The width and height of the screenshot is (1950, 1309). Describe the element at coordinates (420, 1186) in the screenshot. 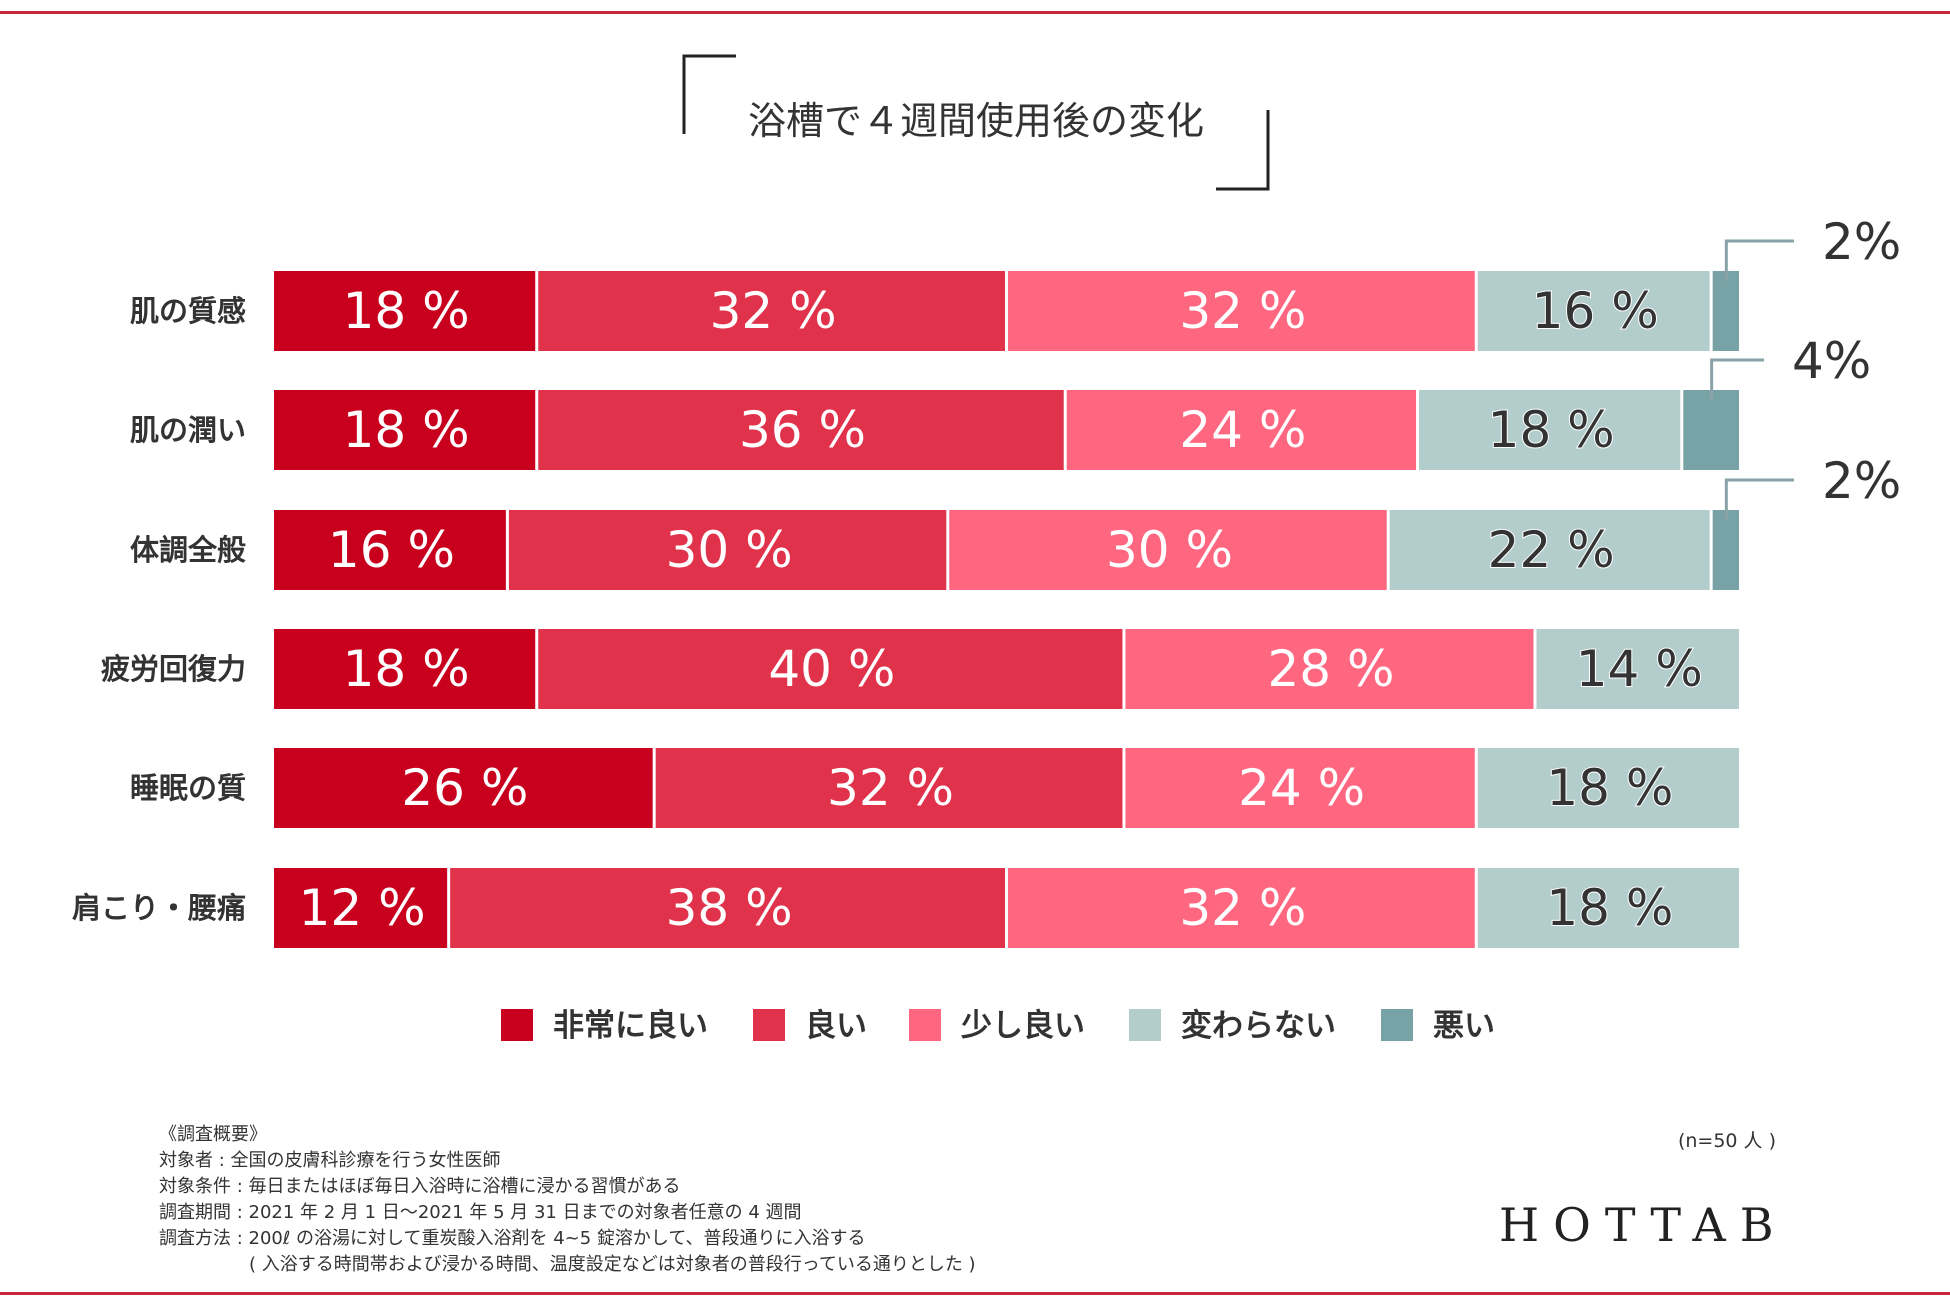

I see `notes-line: 対象条件 : 毎日またはほぼ毎日入浴時に浴槽に浸かる習慣がある` at that location.